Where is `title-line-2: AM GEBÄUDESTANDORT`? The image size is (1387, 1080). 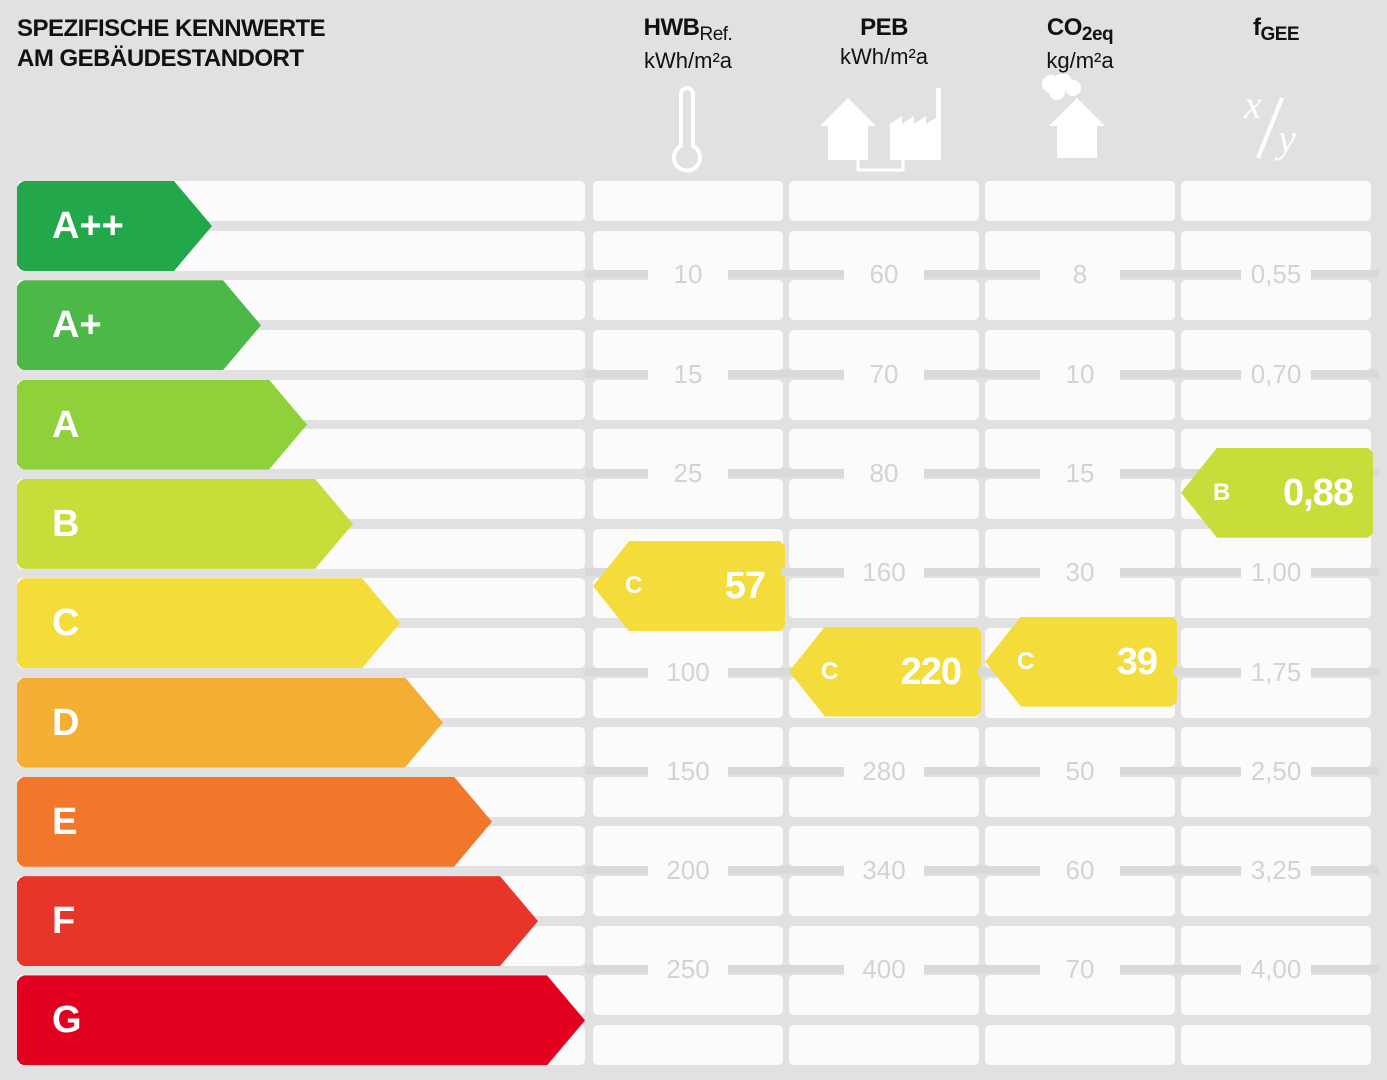
title-line-2: AM GEBÄUDESTANDORT is located at coordinates (160, 58).